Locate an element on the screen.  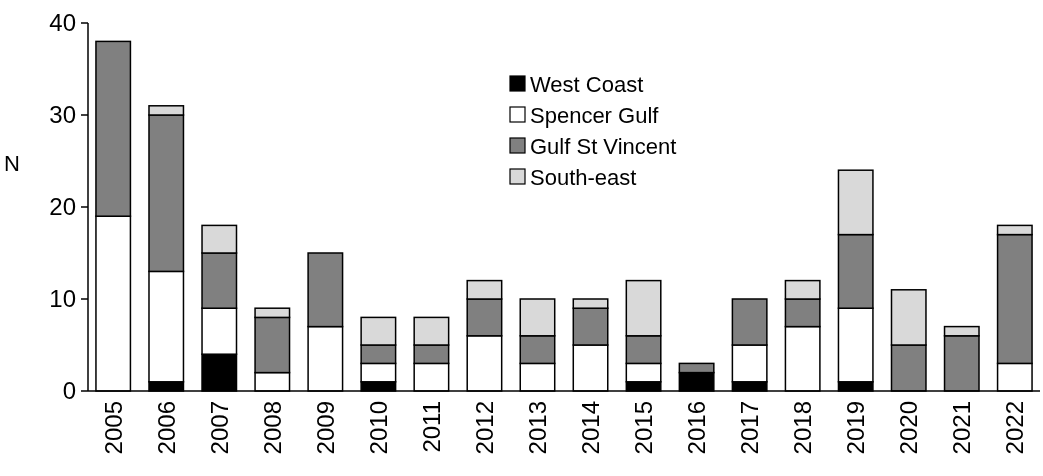
x-tick-label: 2020 is located at coordinates (909, 428).